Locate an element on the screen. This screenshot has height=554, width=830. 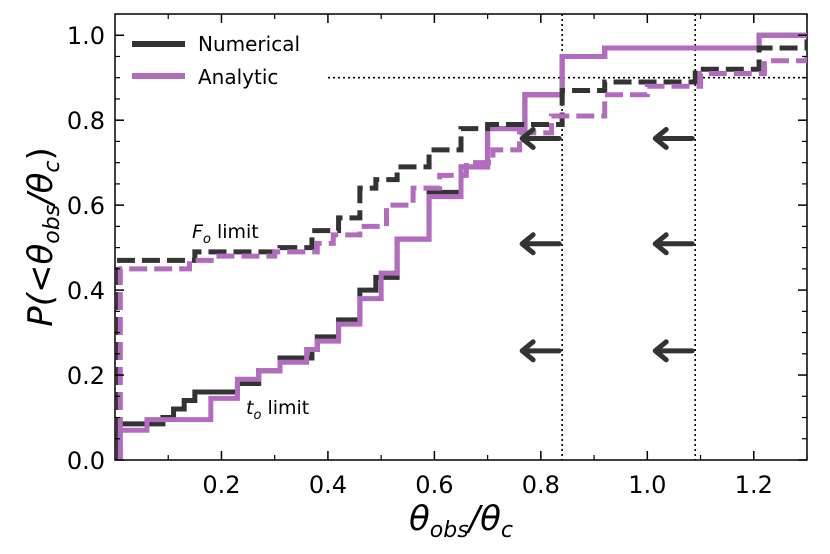
x-tick-label-4: 0.8 is located at coordinates (541, 485).